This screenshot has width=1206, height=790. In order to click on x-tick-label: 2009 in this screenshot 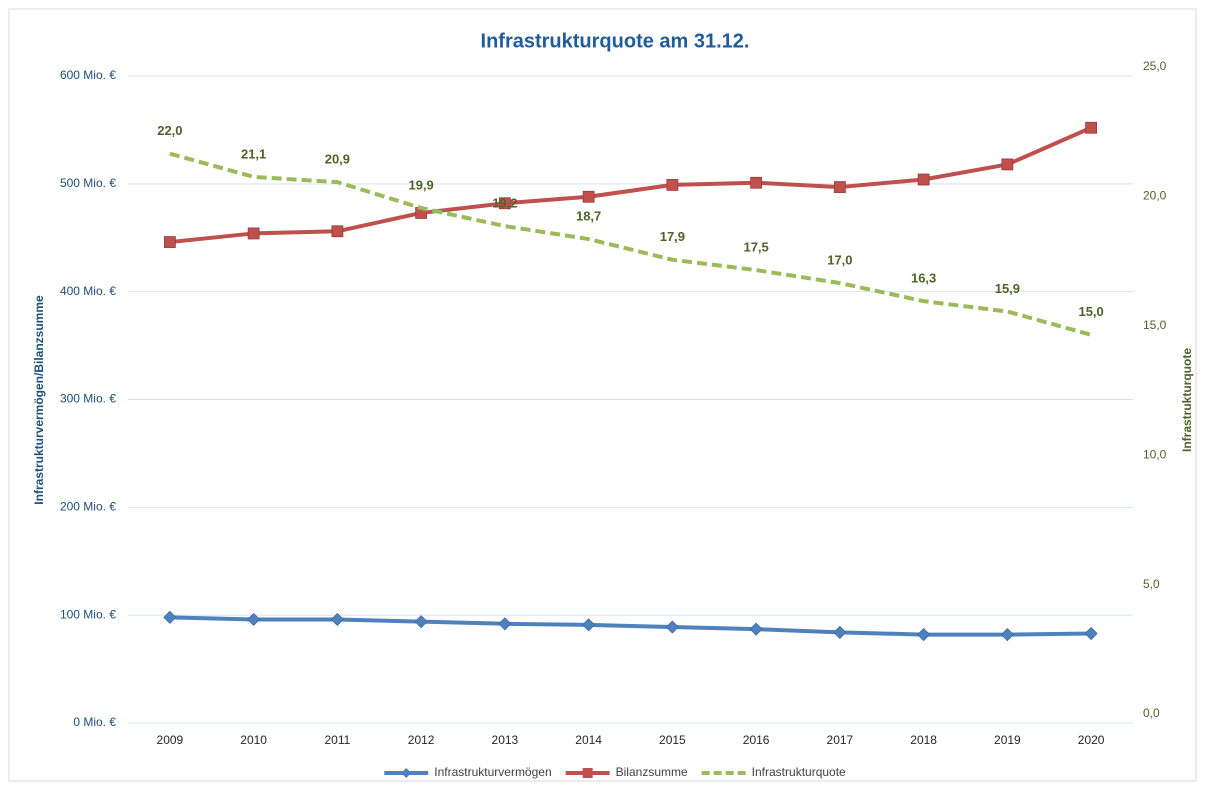, I will do `click(170, 740)`.